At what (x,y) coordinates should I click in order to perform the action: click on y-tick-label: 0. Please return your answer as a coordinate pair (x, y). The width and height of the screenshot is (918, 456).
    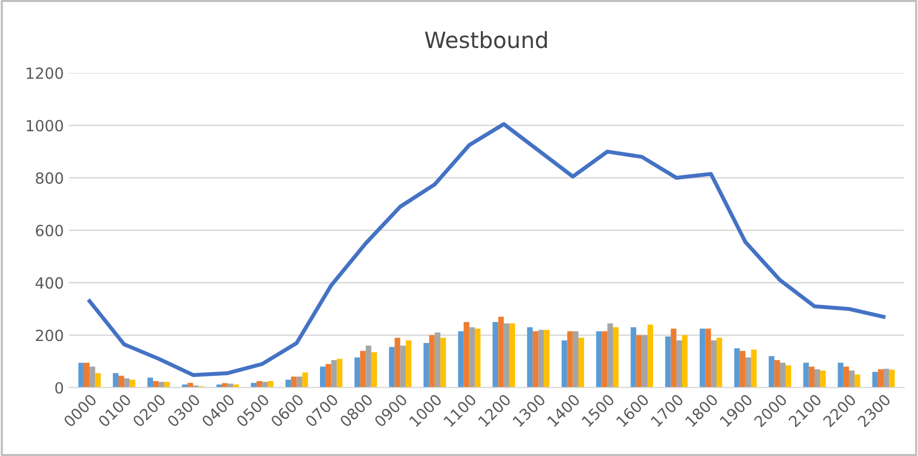
    Looking at the image, I should click on (59, 388).